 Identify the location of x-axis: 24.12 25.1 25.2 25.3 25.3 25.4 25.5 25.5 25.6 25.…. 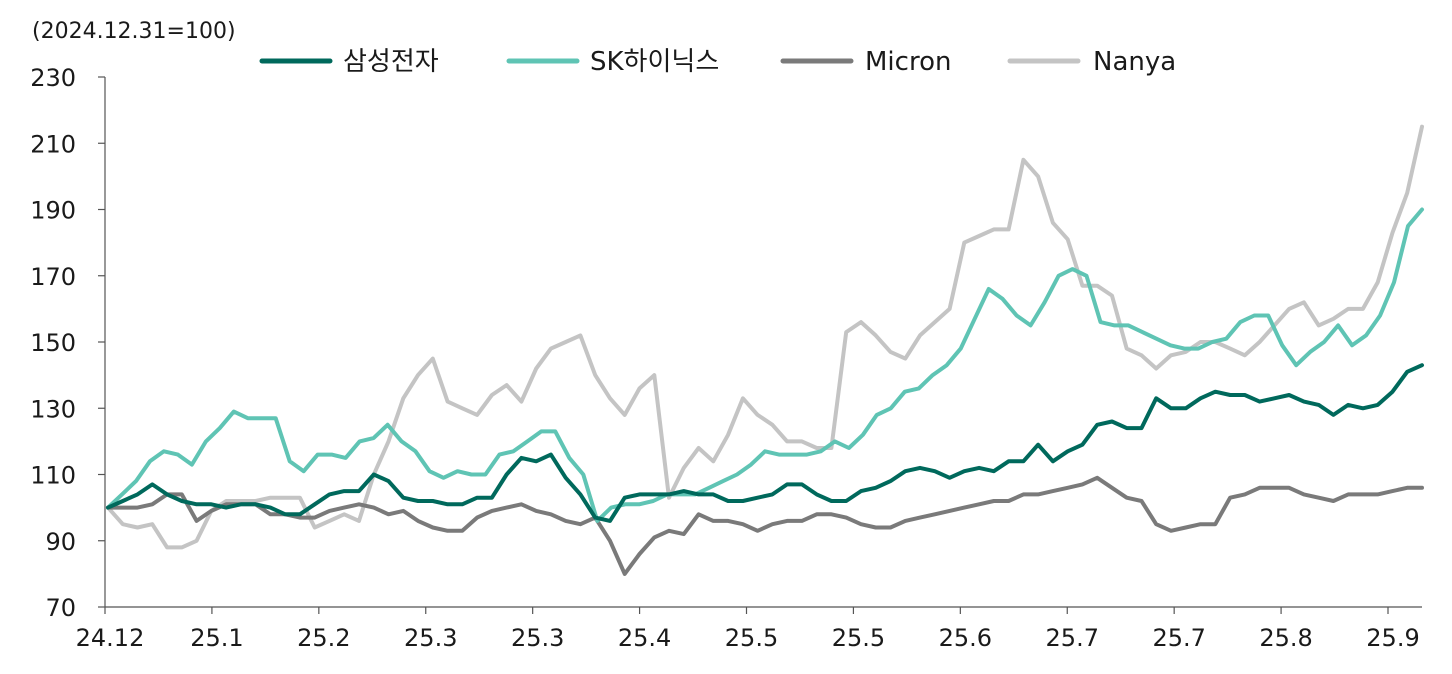
(749, 629).